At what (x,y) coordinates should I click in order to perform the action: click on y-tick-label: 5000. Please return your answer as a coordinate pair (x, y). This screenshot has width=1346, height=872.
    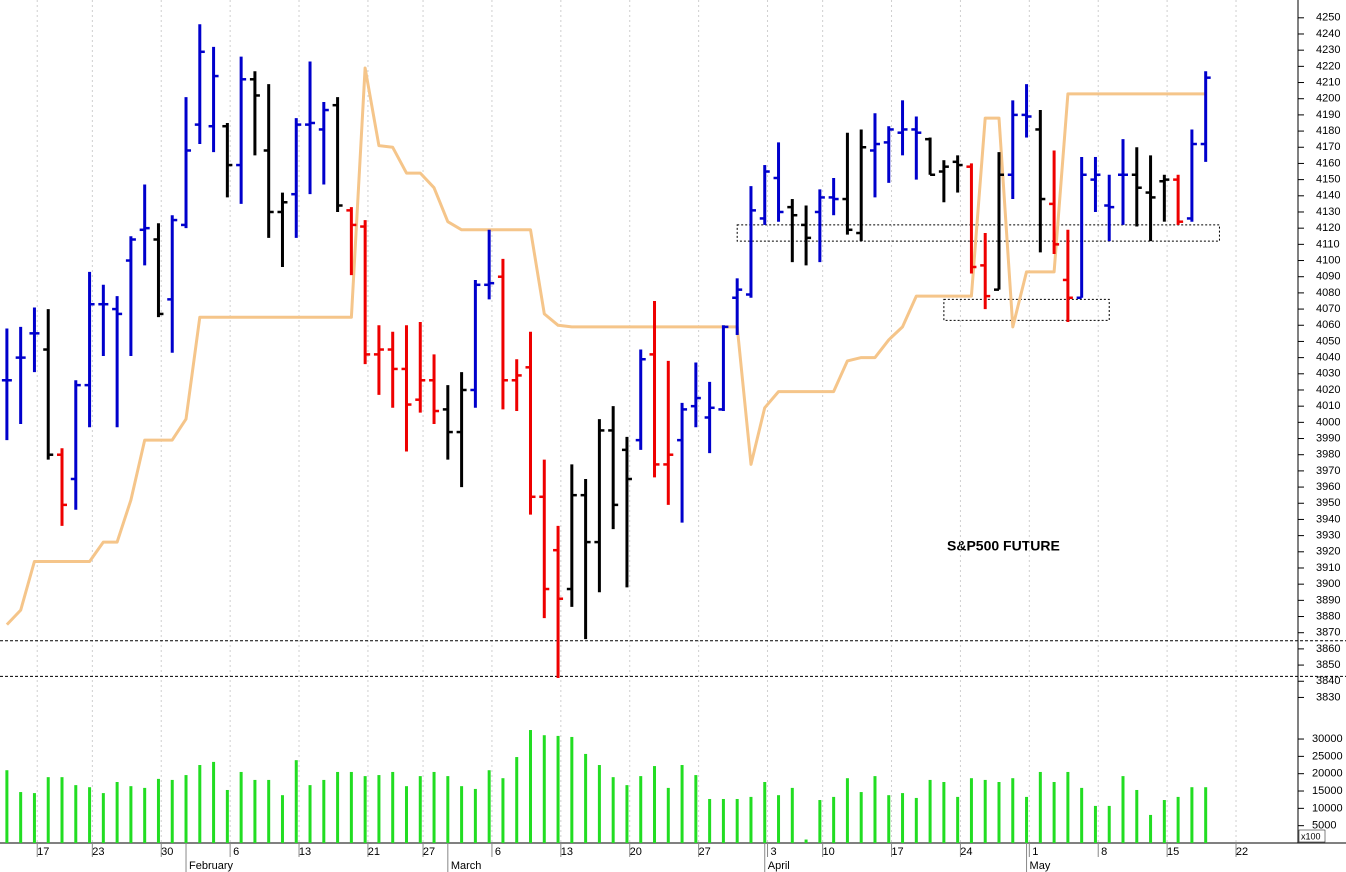
    Looking at the image, I should click on (1324, 826).